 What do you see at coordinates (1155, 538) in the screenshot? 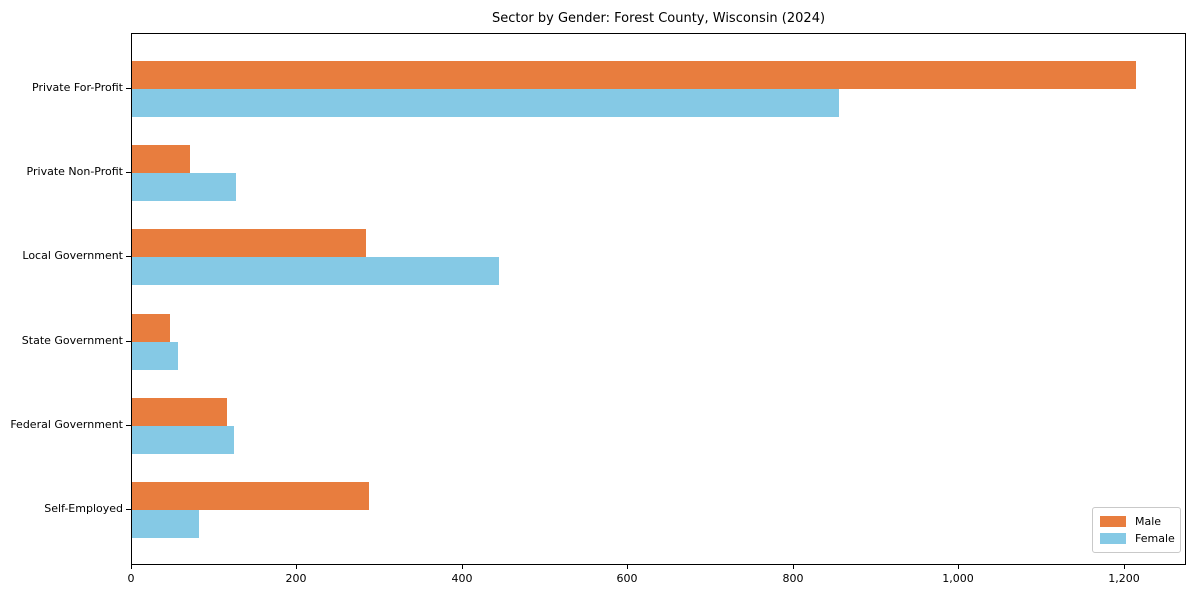
I see `legend-label-female: Female` at bounding box center [1155, 538].